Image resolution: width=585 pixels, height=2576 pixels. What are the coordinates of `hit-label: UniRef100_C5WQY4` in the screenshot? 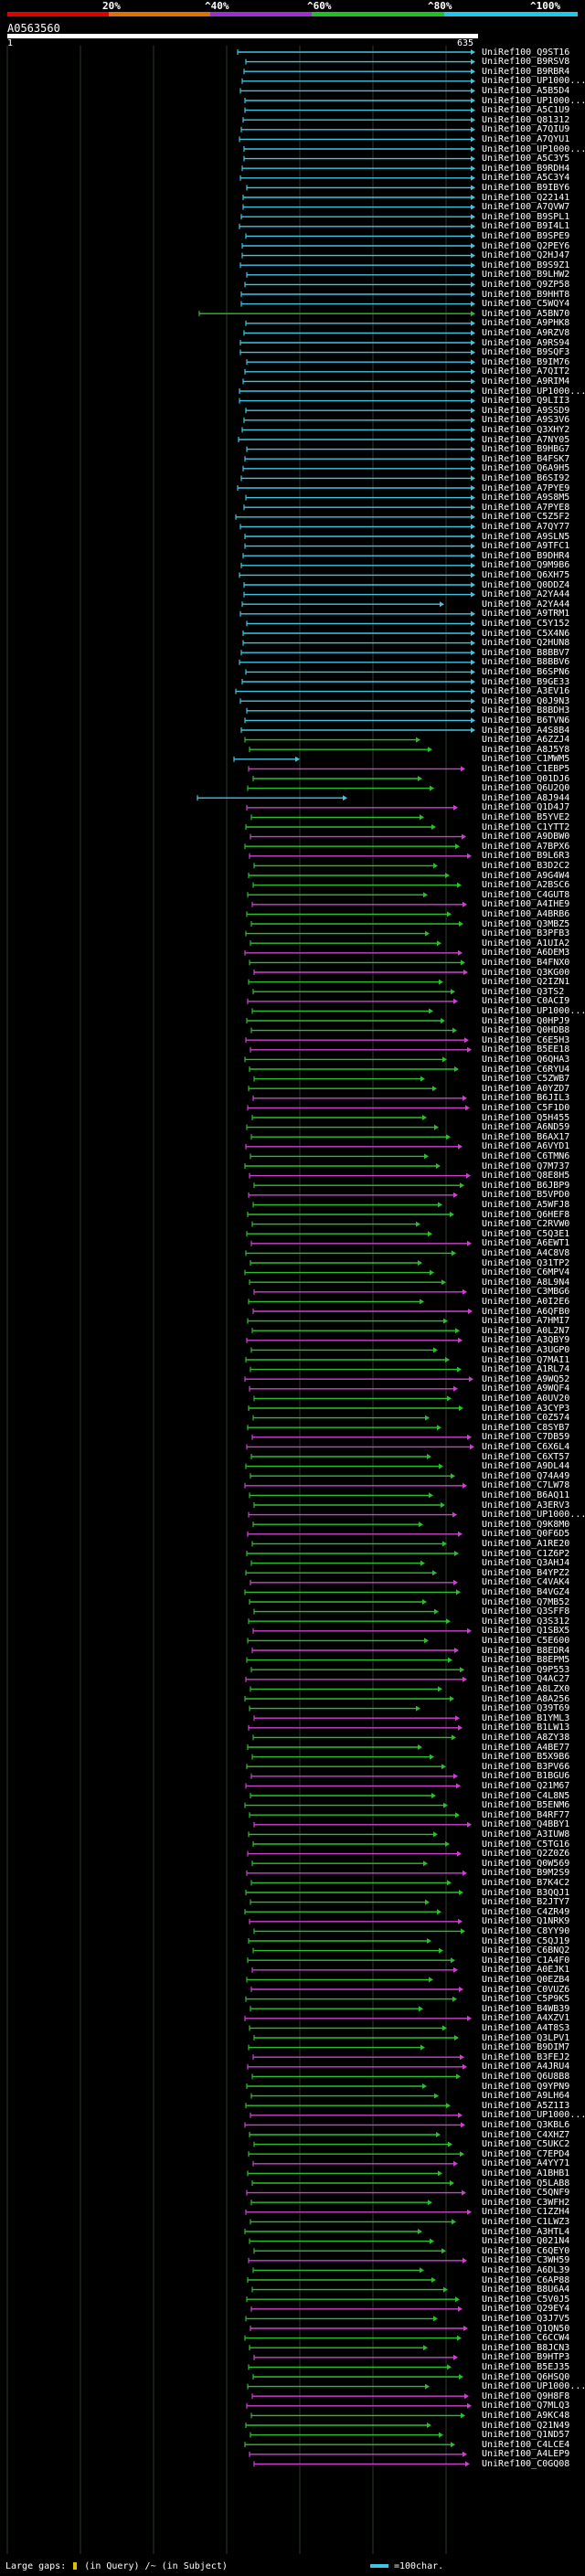 It's located at (526, 304).